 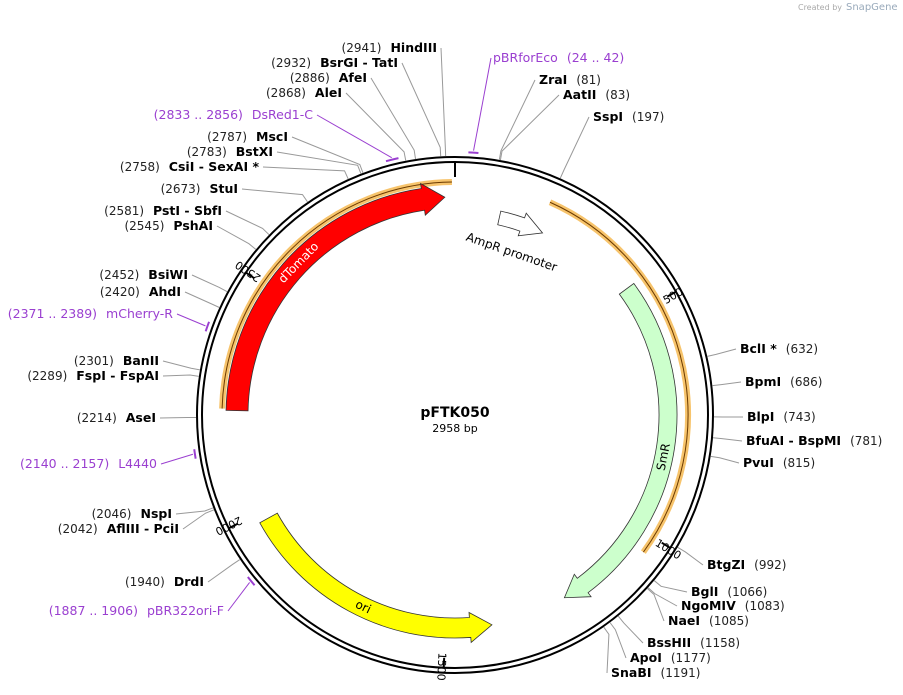 I want to click on site-name: BanII, so click(x=141, y=360).